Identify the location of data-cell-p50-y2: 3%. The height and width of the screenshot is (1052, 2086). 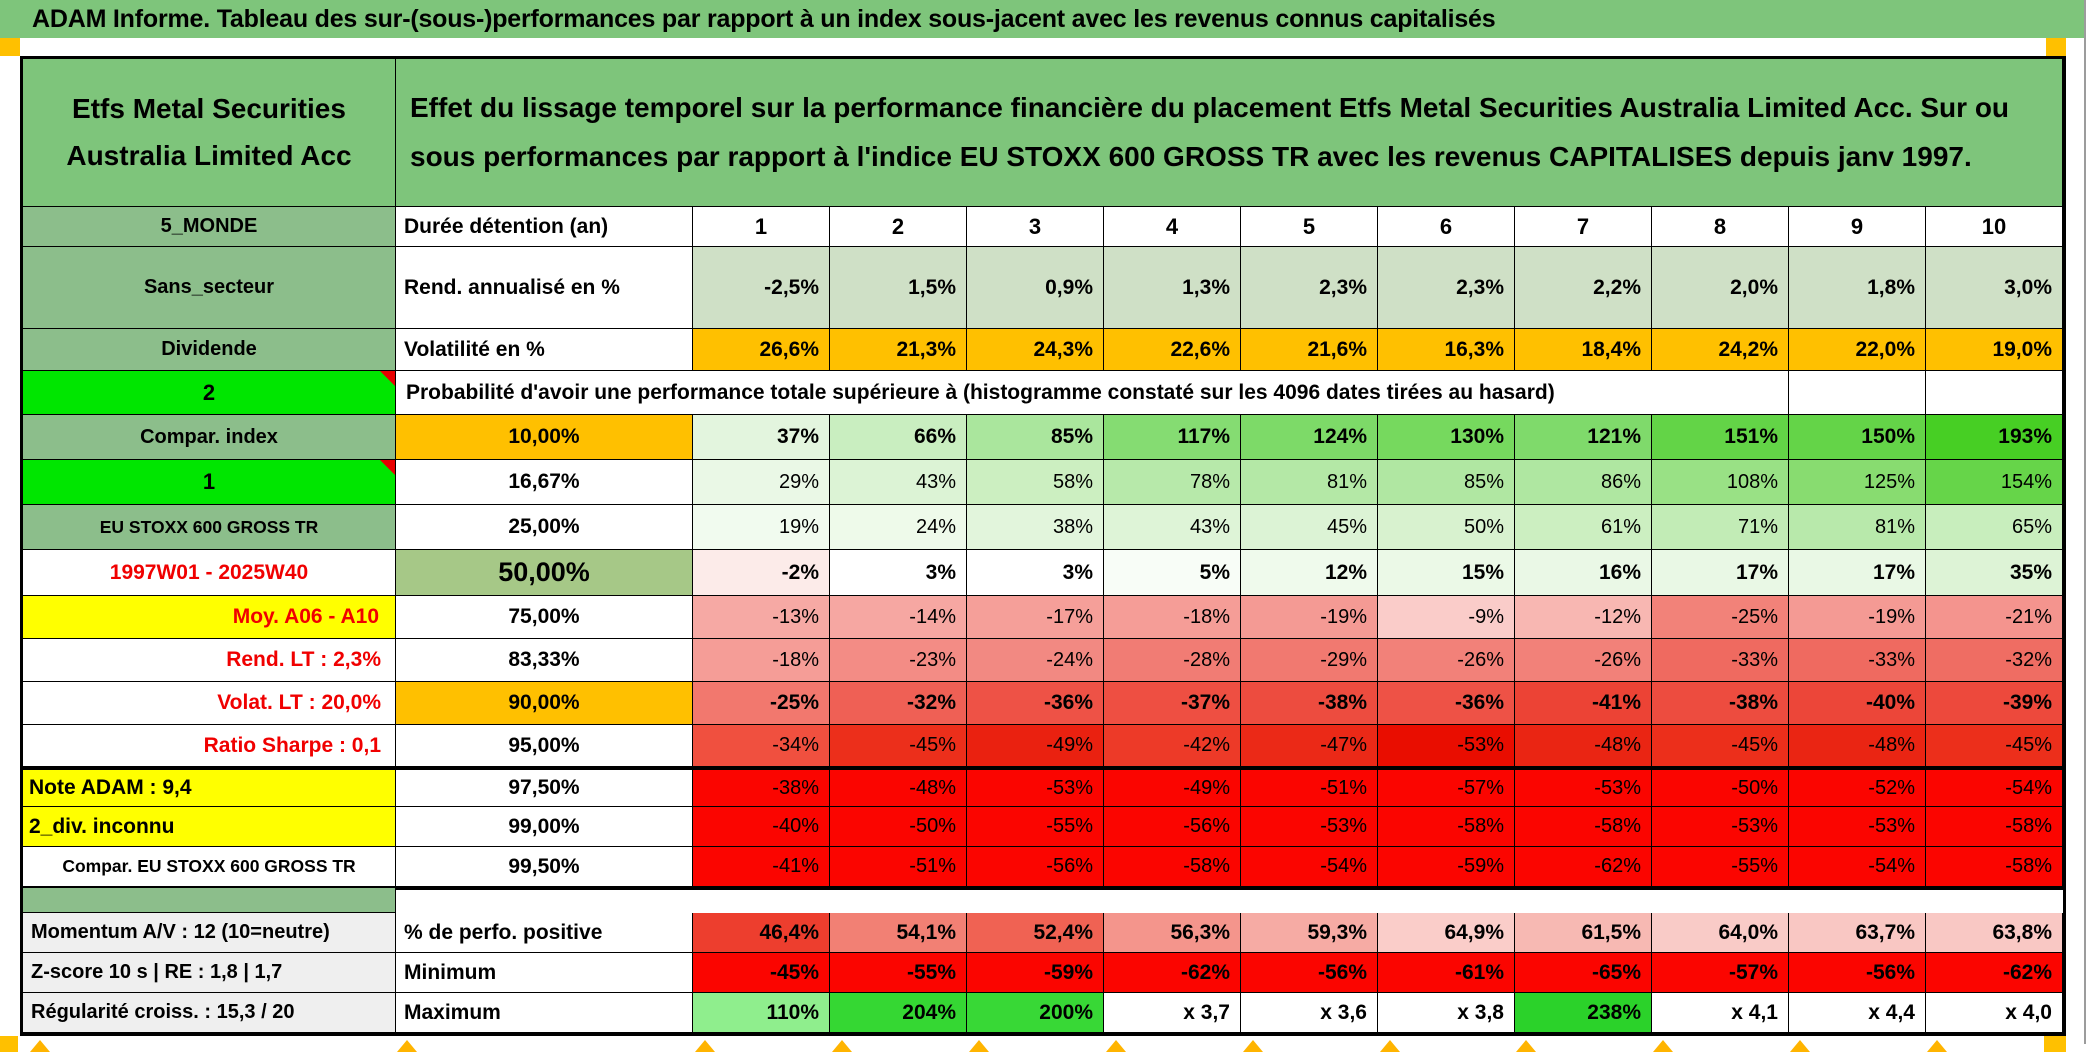
(898, 573).